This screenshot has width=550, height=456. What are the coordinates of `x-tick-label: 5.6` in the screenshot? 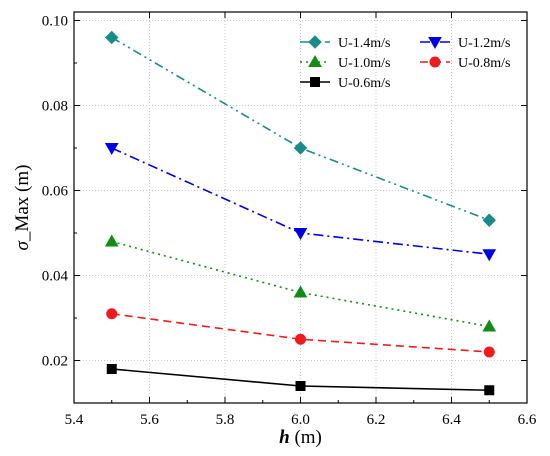 It's located at (149, 420).